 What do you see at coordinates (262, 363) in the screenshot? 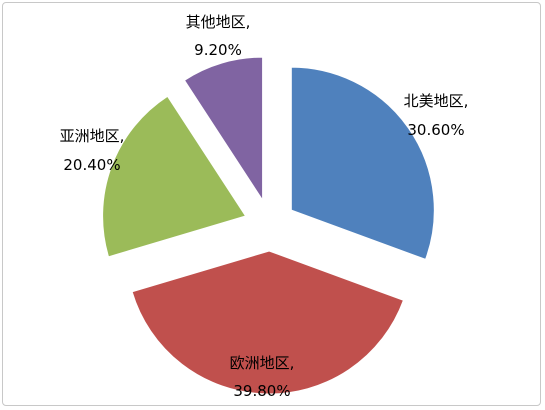
I see `label-europe-name: 欧洲地区,` at bounding box center [262, 363].